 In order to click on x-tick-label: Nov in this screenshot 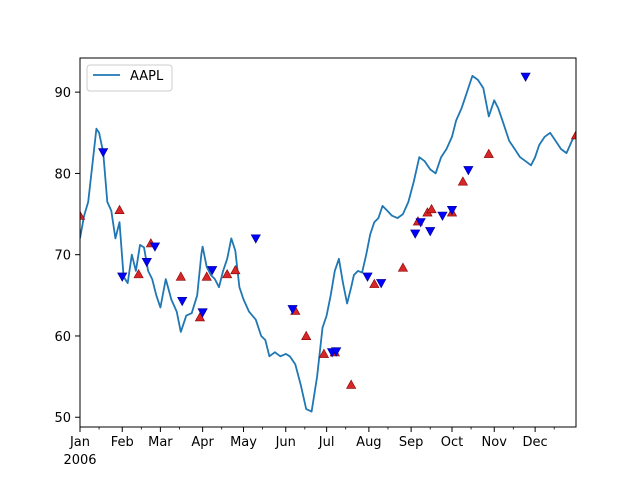, I will do `click(495, 442)`.